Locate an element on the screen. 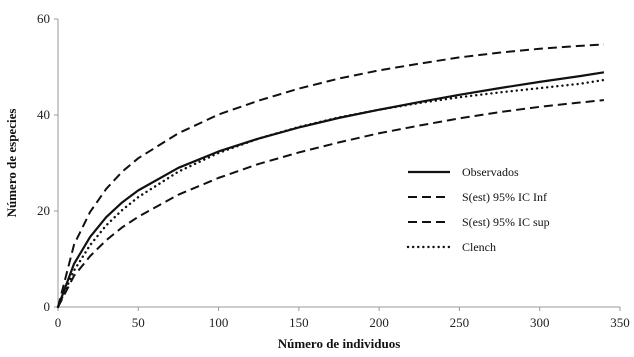  x-axis-label: Número de individuos is located at coordinates (339, 343).